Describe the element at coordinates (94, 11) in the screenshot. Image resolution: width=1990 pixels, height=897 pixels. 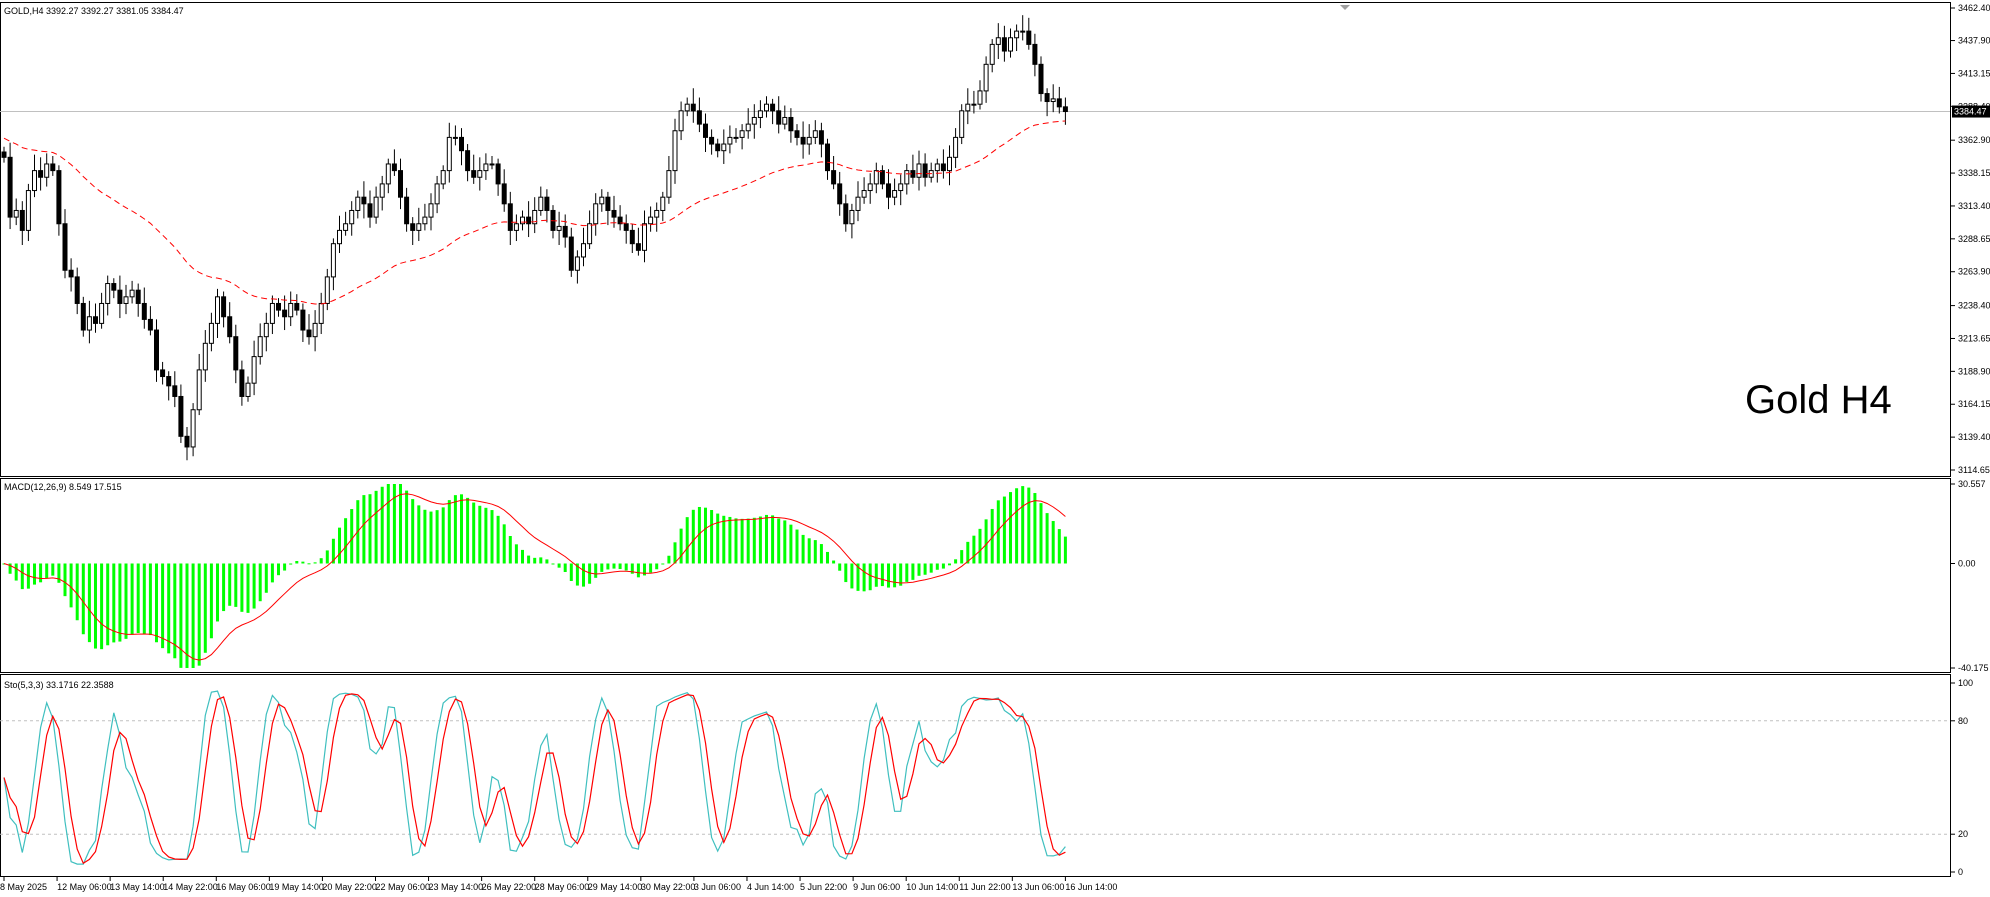
I see `price-header: GOLD,H4 3392.27 3392.27 3381.05 3384.47` at that location.